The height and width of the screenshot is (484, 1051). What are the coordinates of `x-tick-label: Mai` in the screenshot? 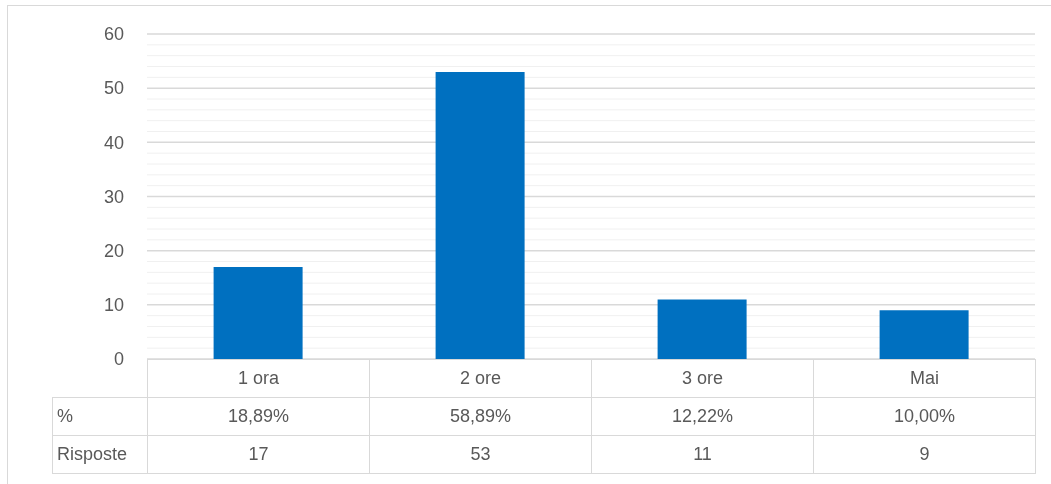 It's located at (924, 378).